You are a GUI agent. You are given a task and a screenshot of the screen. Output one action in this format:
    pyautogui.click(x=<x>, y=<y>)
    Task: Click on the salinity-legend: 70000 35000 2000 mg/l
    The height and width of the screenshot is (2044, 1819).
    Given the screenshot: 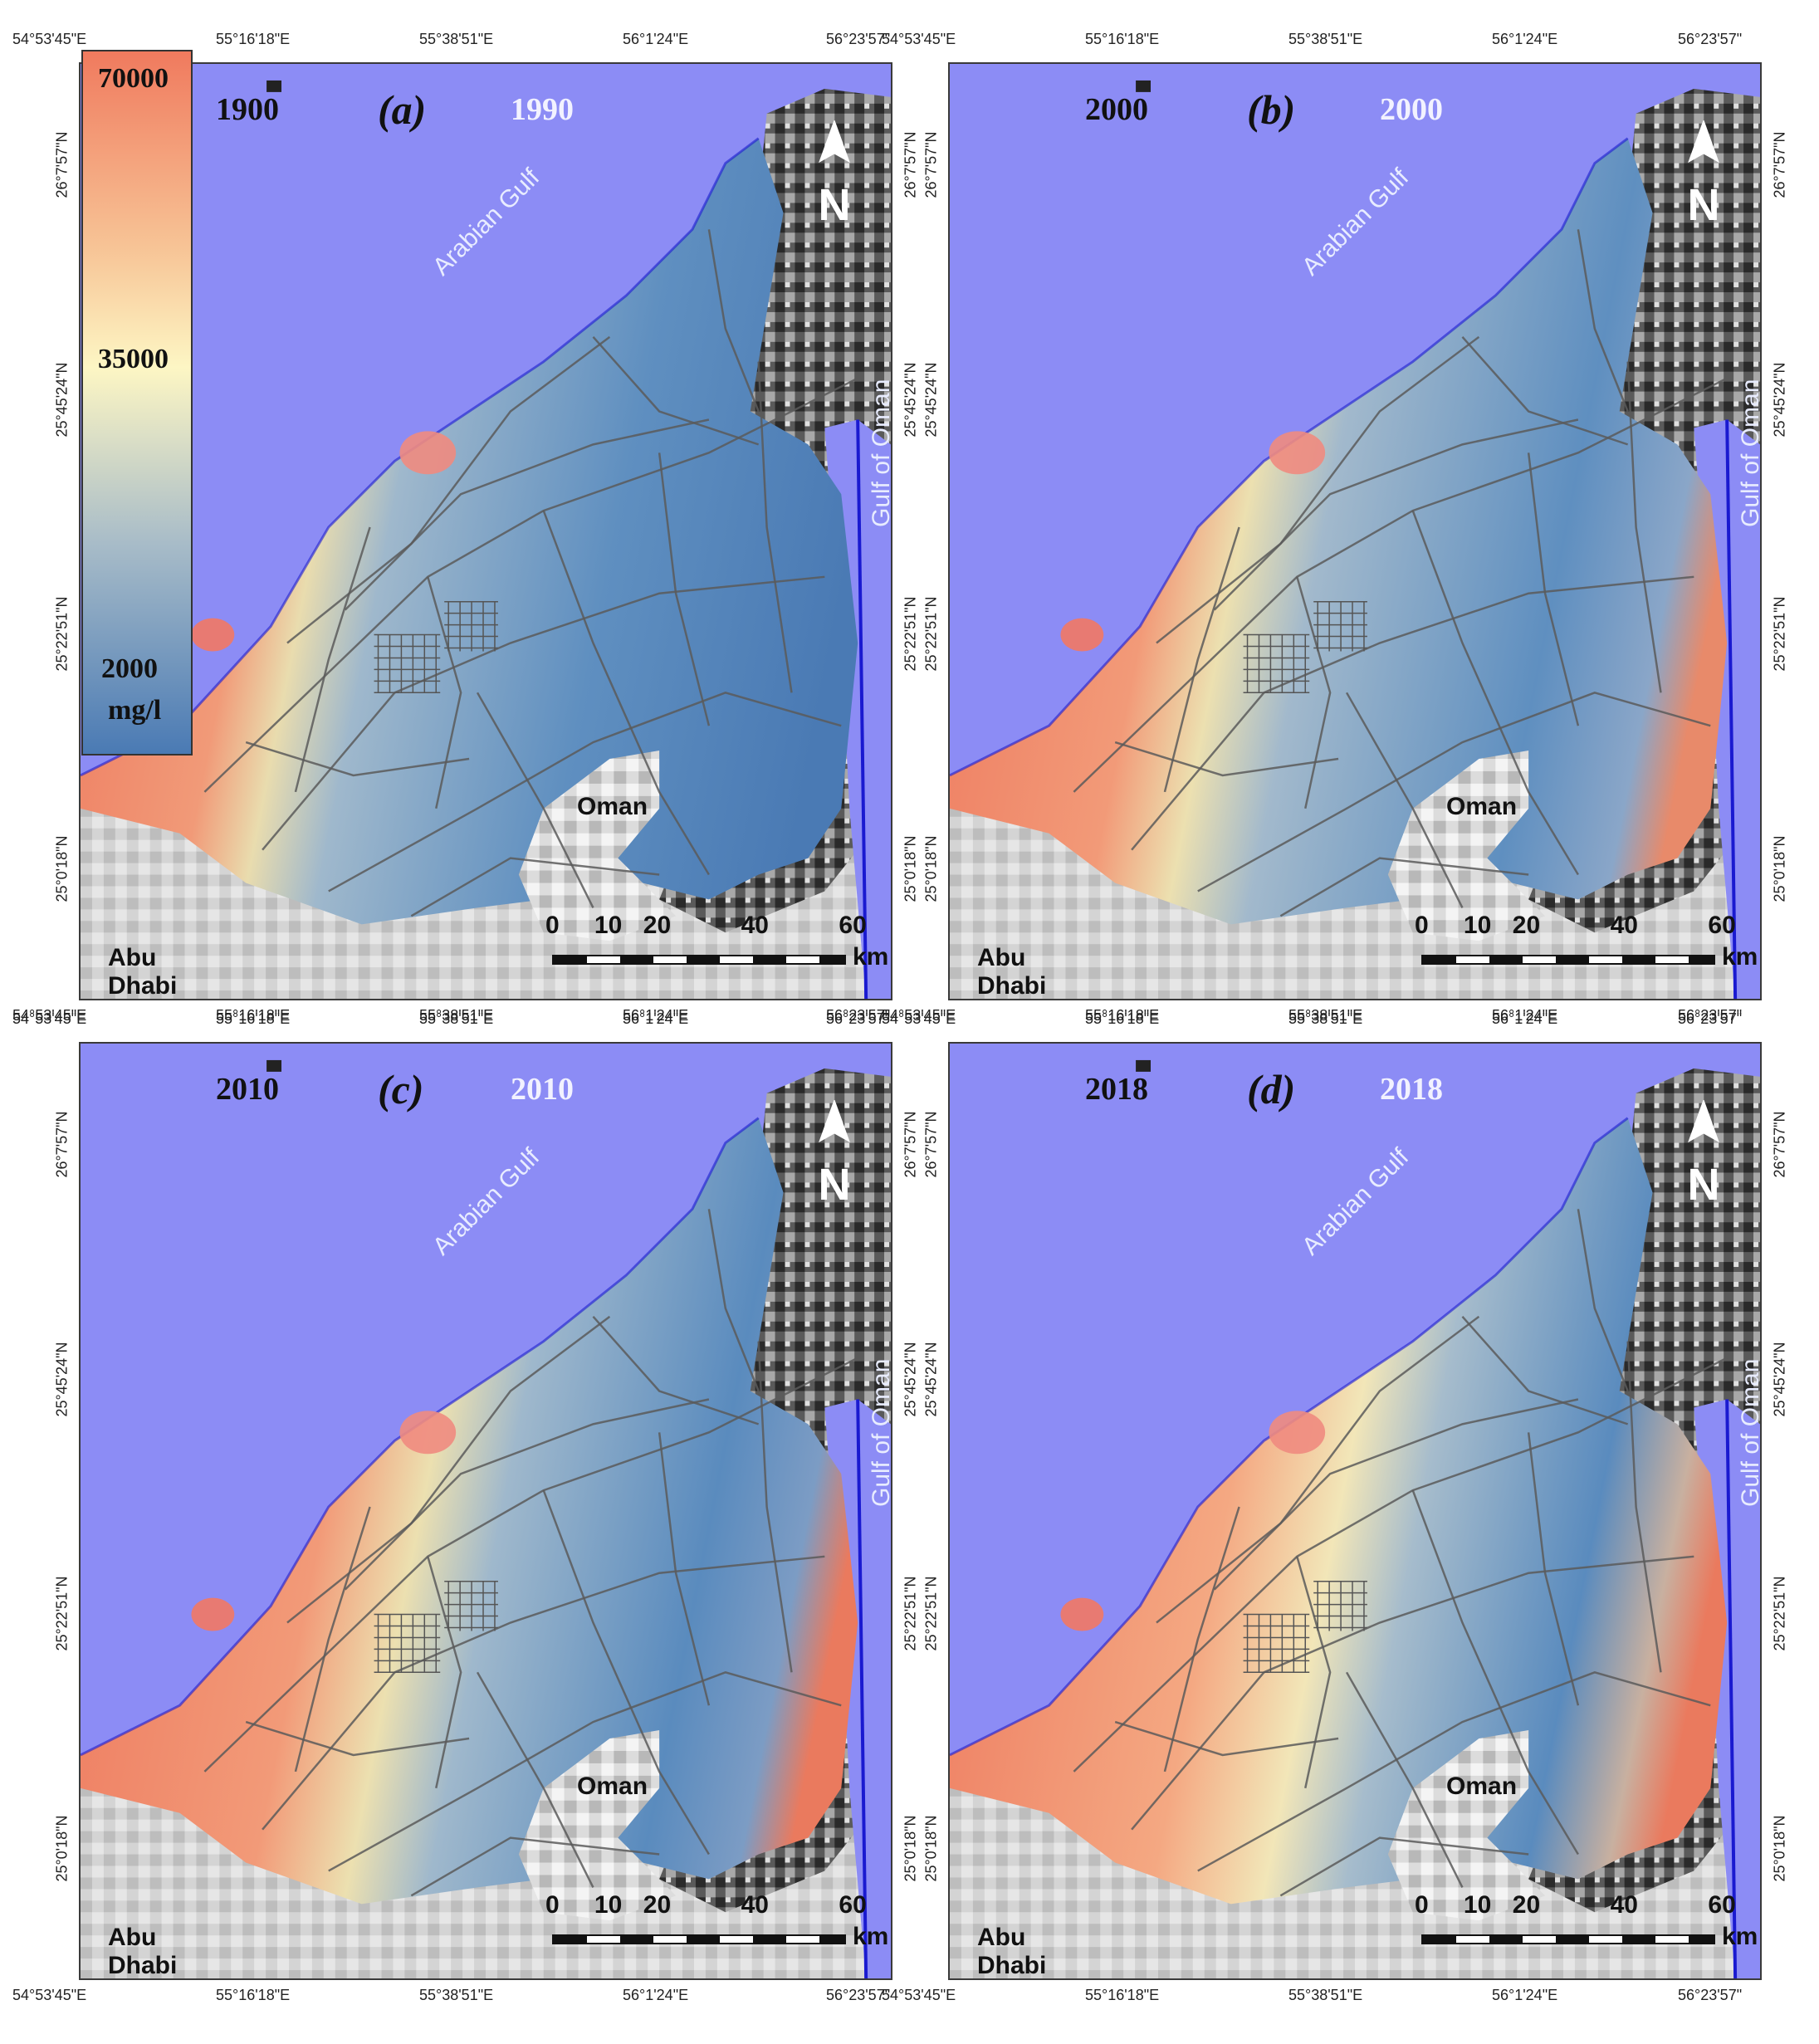 What is the action you would take?
    pyautogui.click(x=137, y=402)
    